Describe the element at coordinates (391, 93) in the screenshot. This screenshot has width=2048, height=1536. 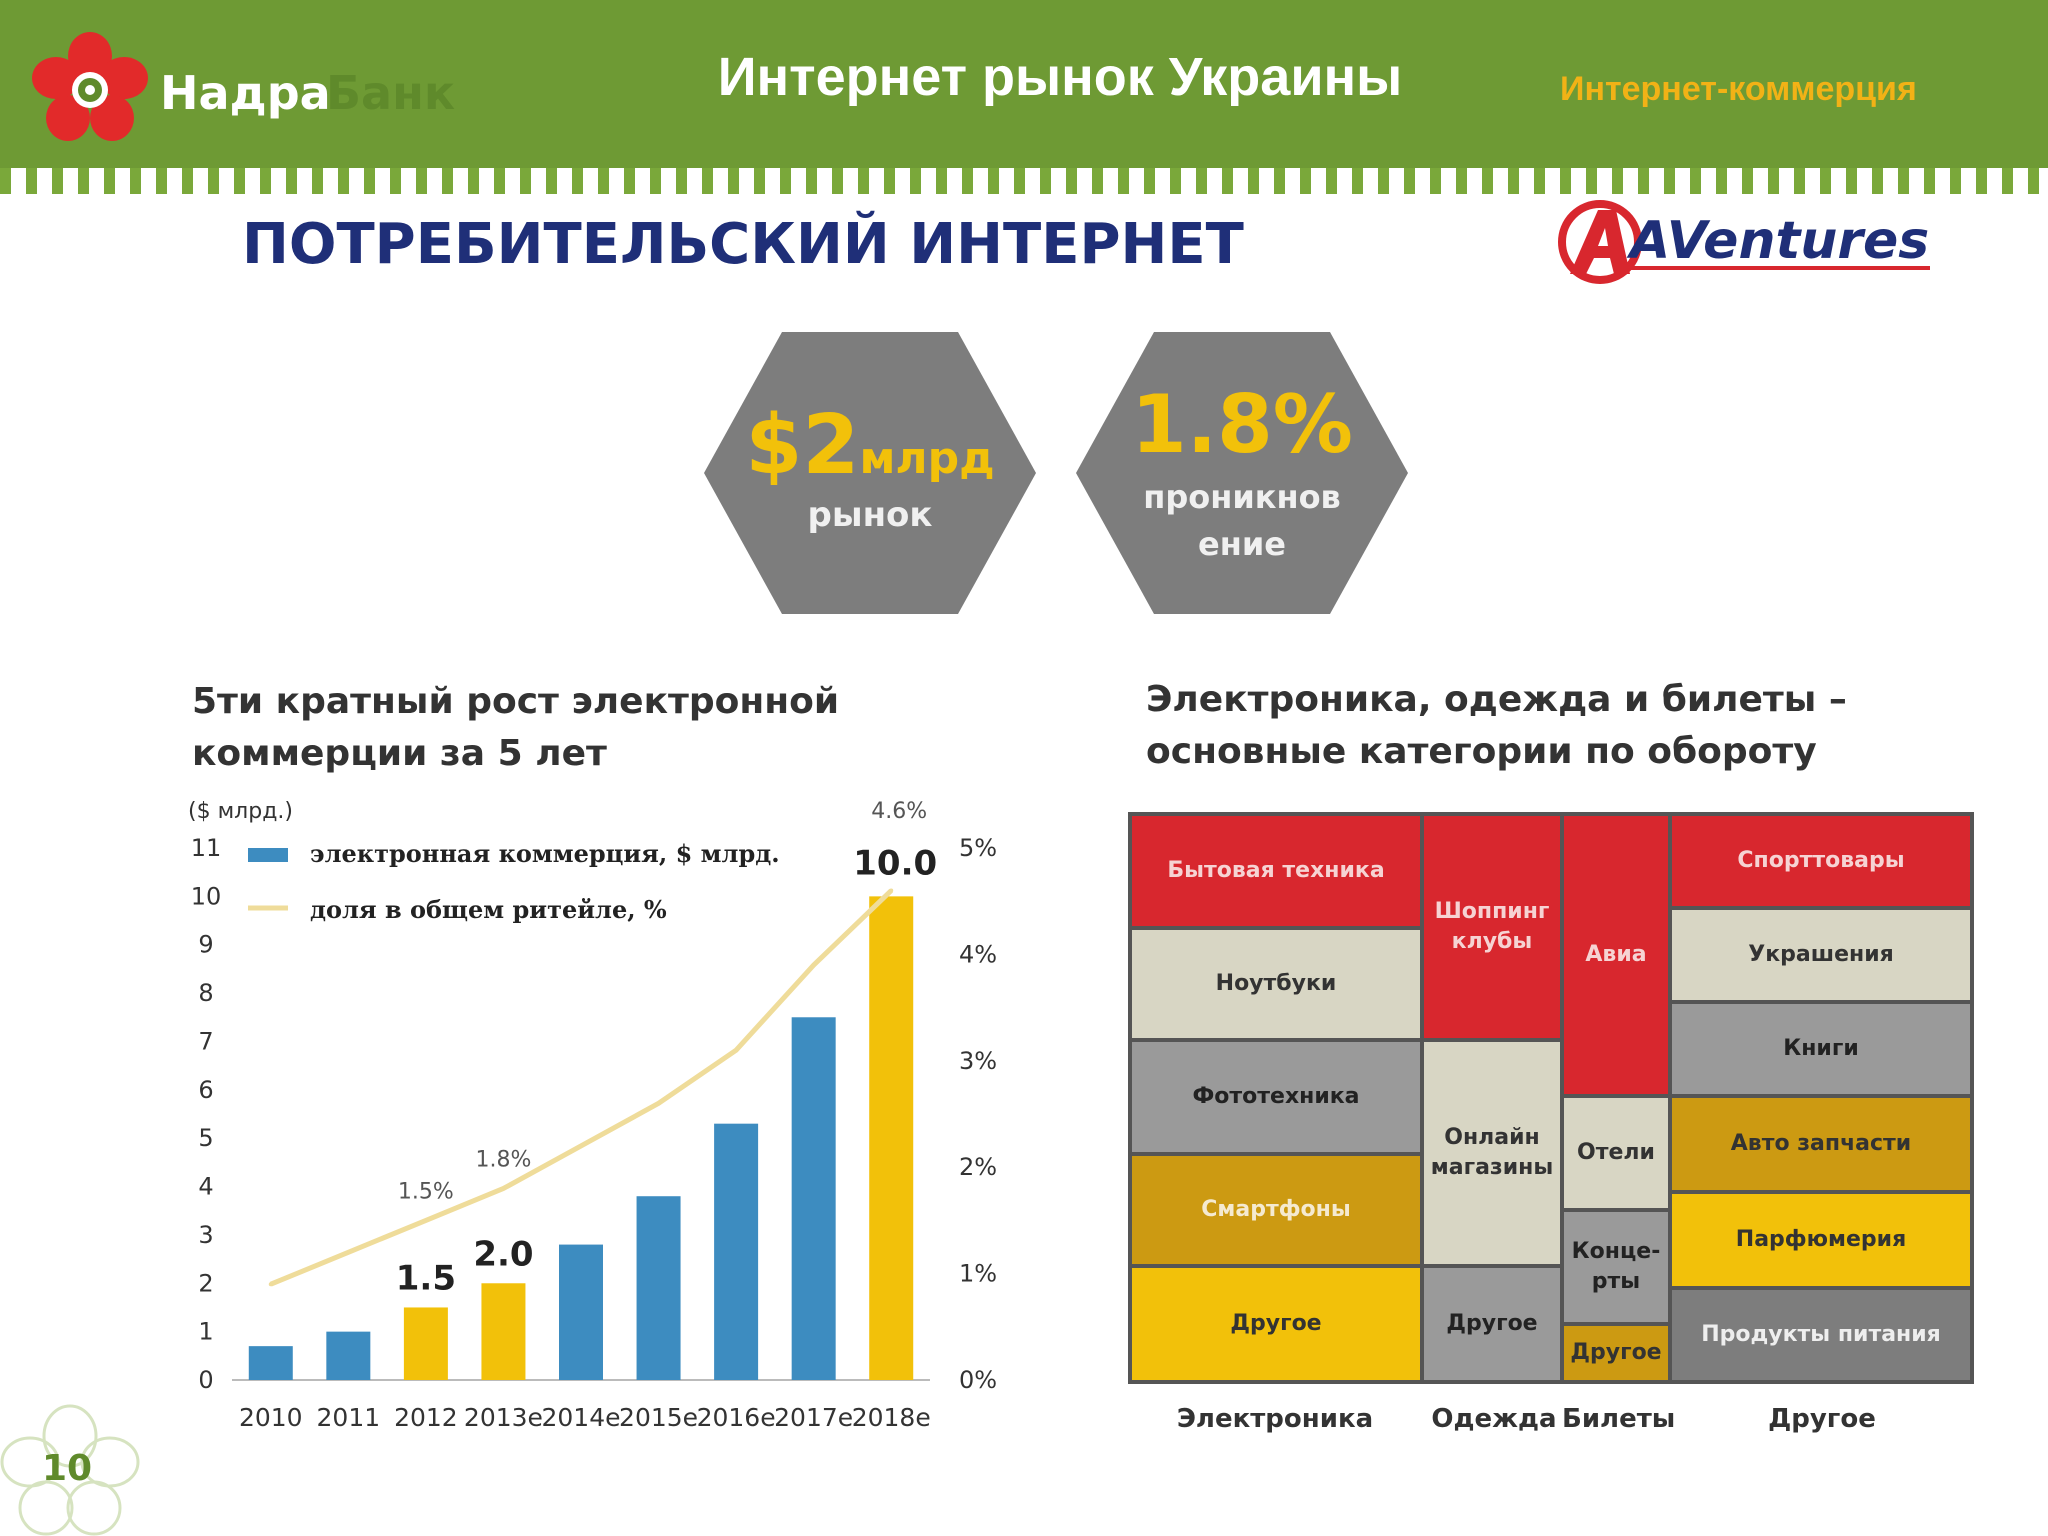
I see `logo-name-bank: Банк` at that location.